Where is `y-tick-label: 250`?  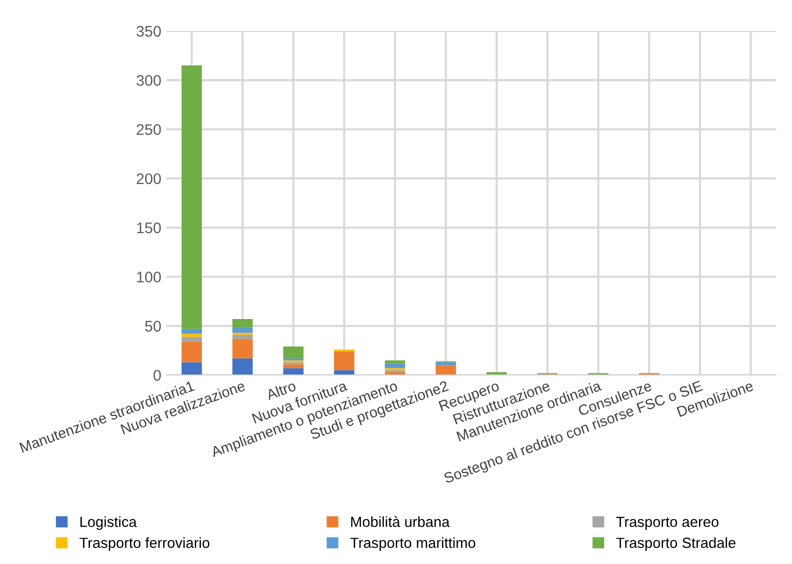
y-tick-label: 250 is located at coordinates (148, 130).